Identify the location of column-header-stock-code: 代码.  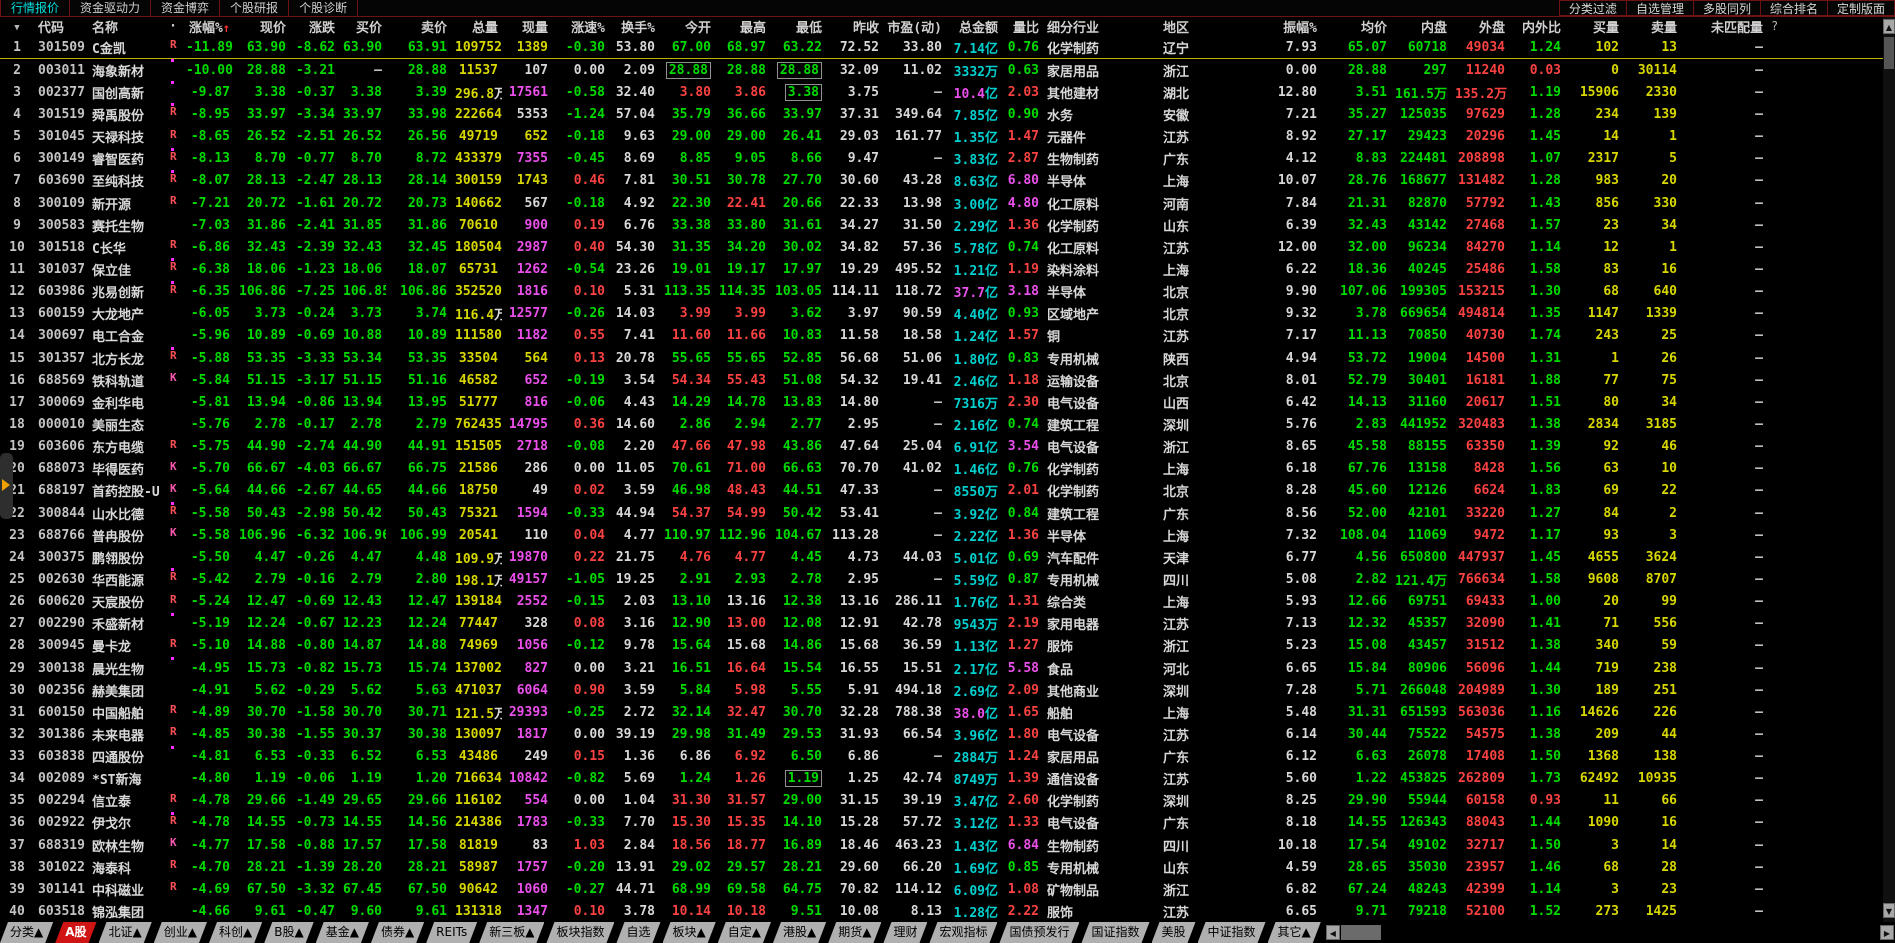
(61, 26).